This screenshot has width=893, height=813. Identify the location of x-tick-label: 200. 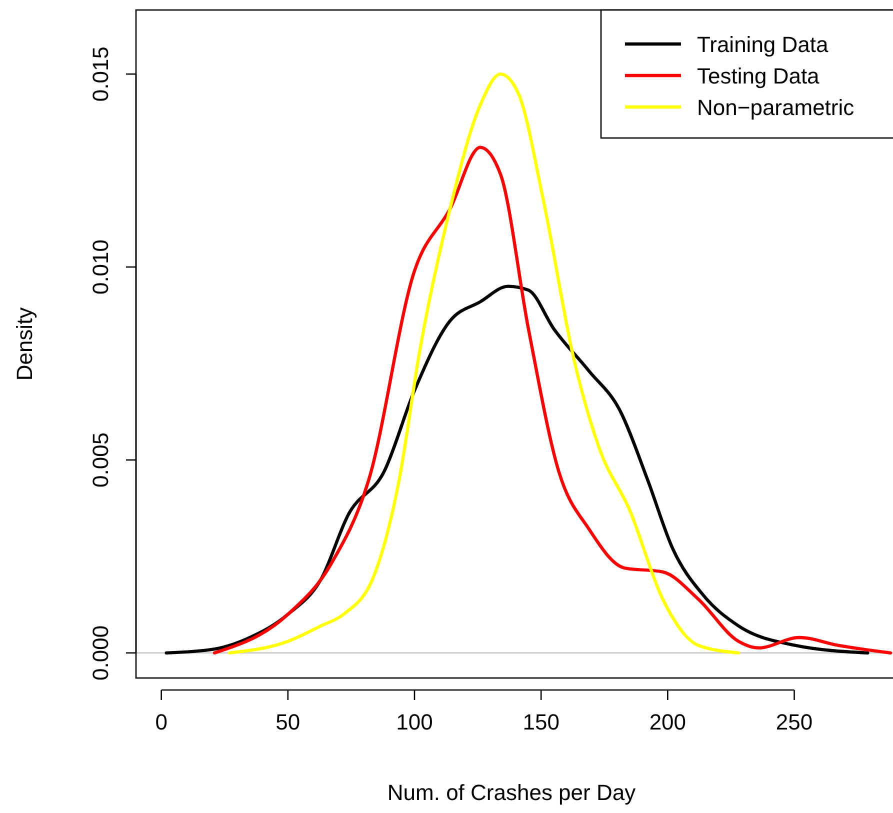
(667, 722).